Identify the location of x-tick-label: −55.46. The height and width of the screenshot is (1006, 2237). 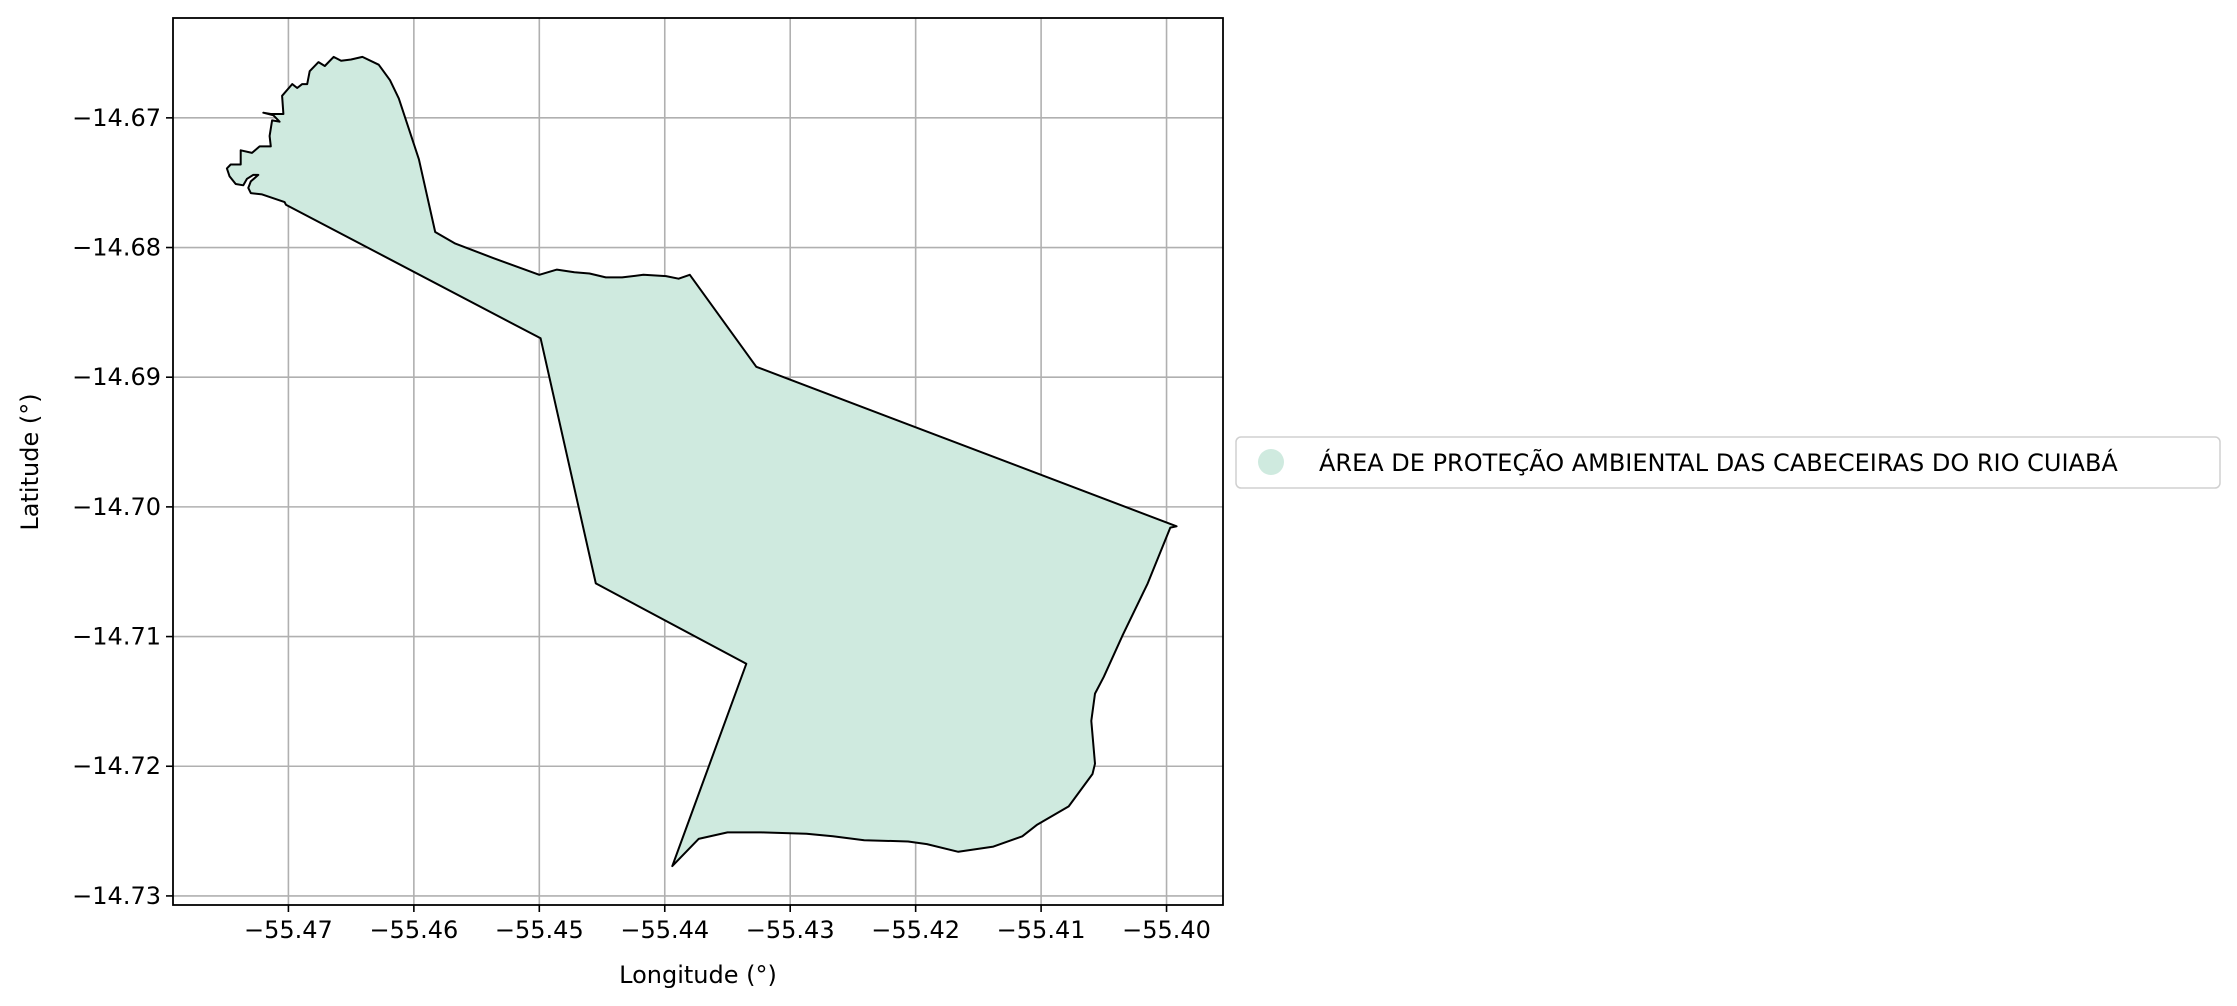
(413, 930).